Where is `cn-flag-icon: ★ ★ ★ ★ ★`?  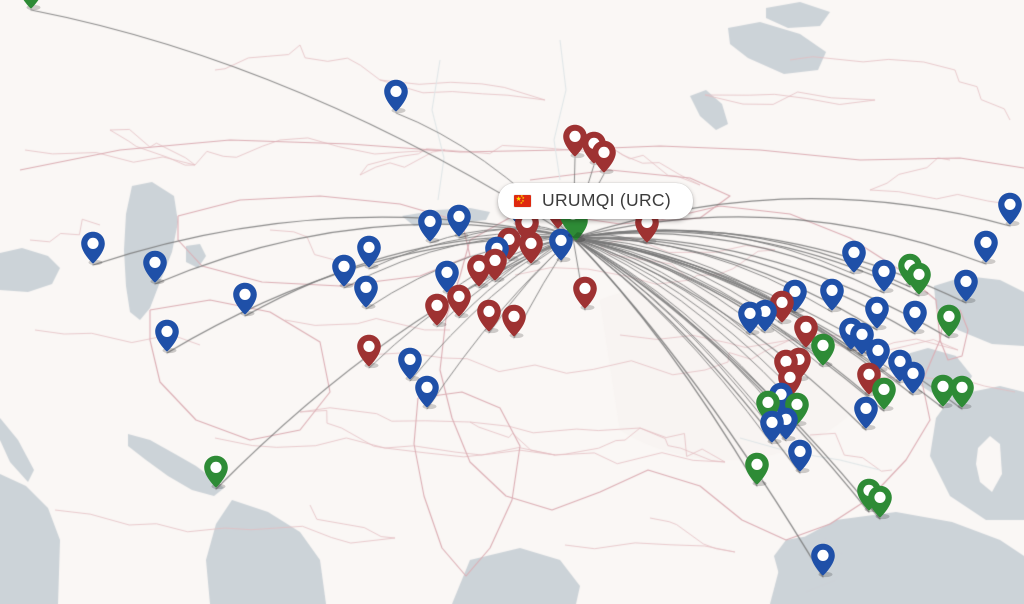
cn-flag-icon: ★ ★ ★ ★ ★ is located at coordinates (522, 200).